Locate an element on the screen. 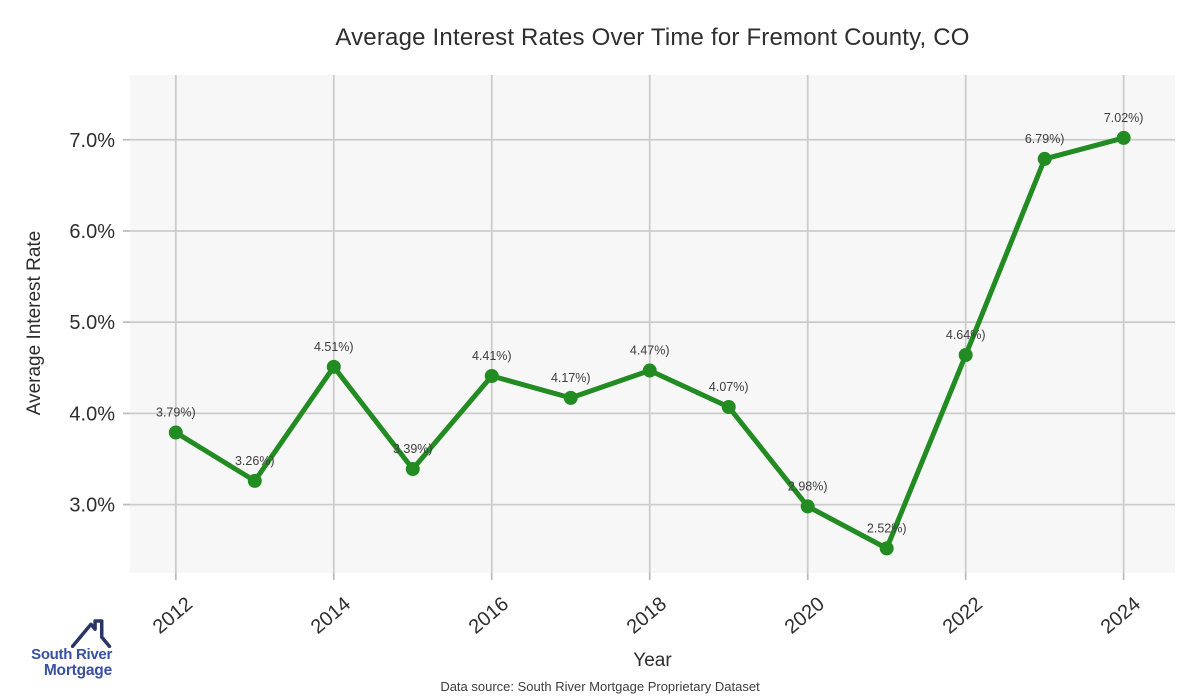 Image resolution: width=1200 pixels, height=700 pixels. logo-text-line2: Mortgage is located at coordinates (77, 670).